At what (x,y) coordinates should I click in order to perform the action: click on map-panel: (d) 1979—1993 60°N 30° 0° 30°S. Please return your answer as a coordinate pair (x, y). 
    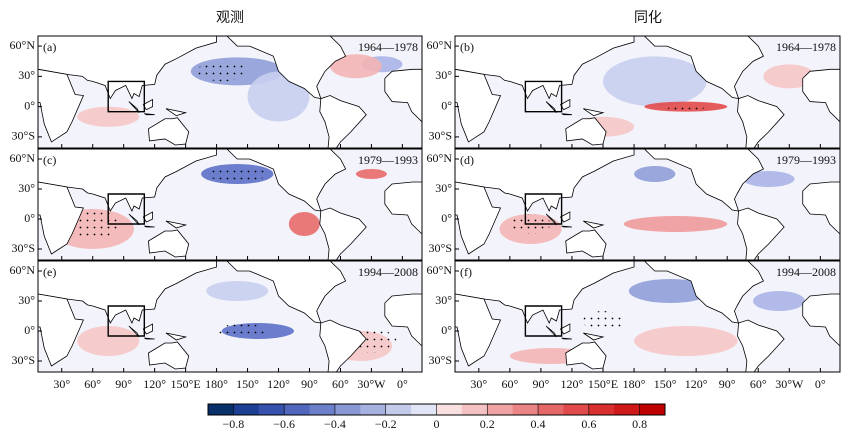
    Looking at the image, I should click on (634, 204).